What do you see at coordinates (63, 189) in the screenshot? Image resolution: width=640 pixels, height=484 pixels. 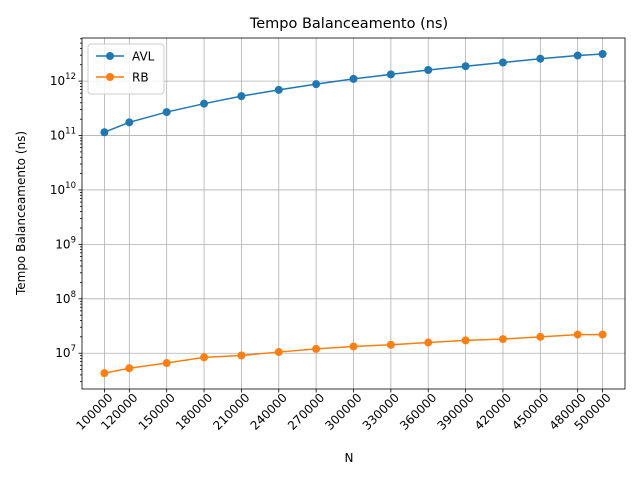 I see `y-tick-label: 10¹⁰` at bounding box center [63, 189].